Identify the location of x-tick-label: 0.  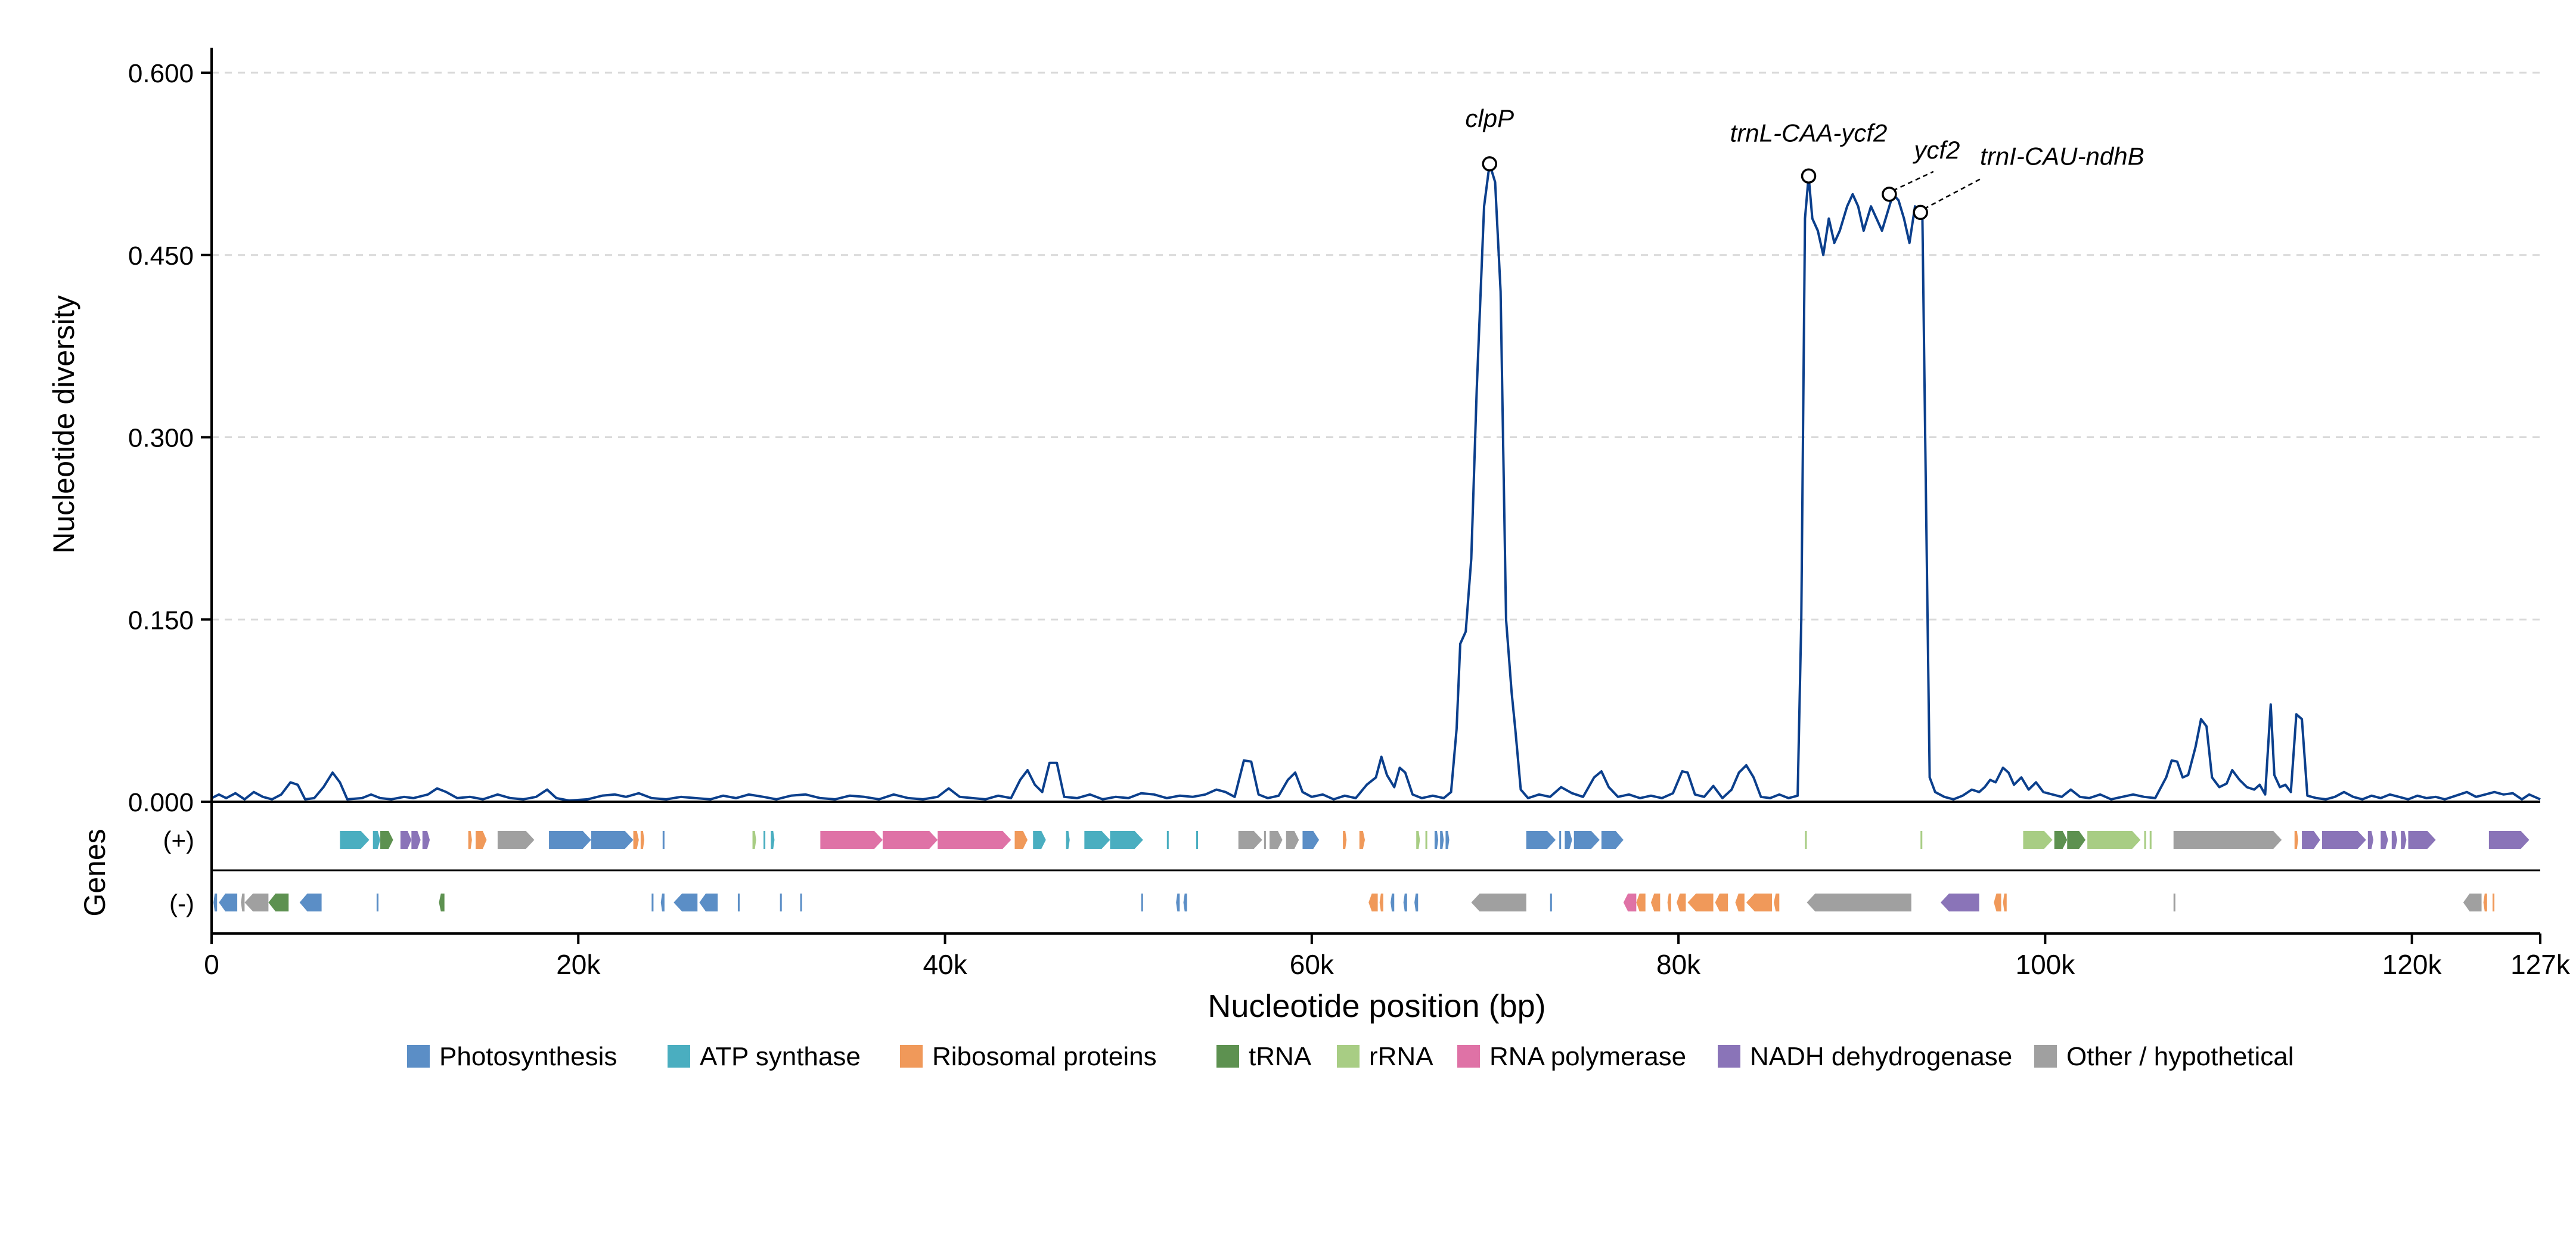
(211, 964).